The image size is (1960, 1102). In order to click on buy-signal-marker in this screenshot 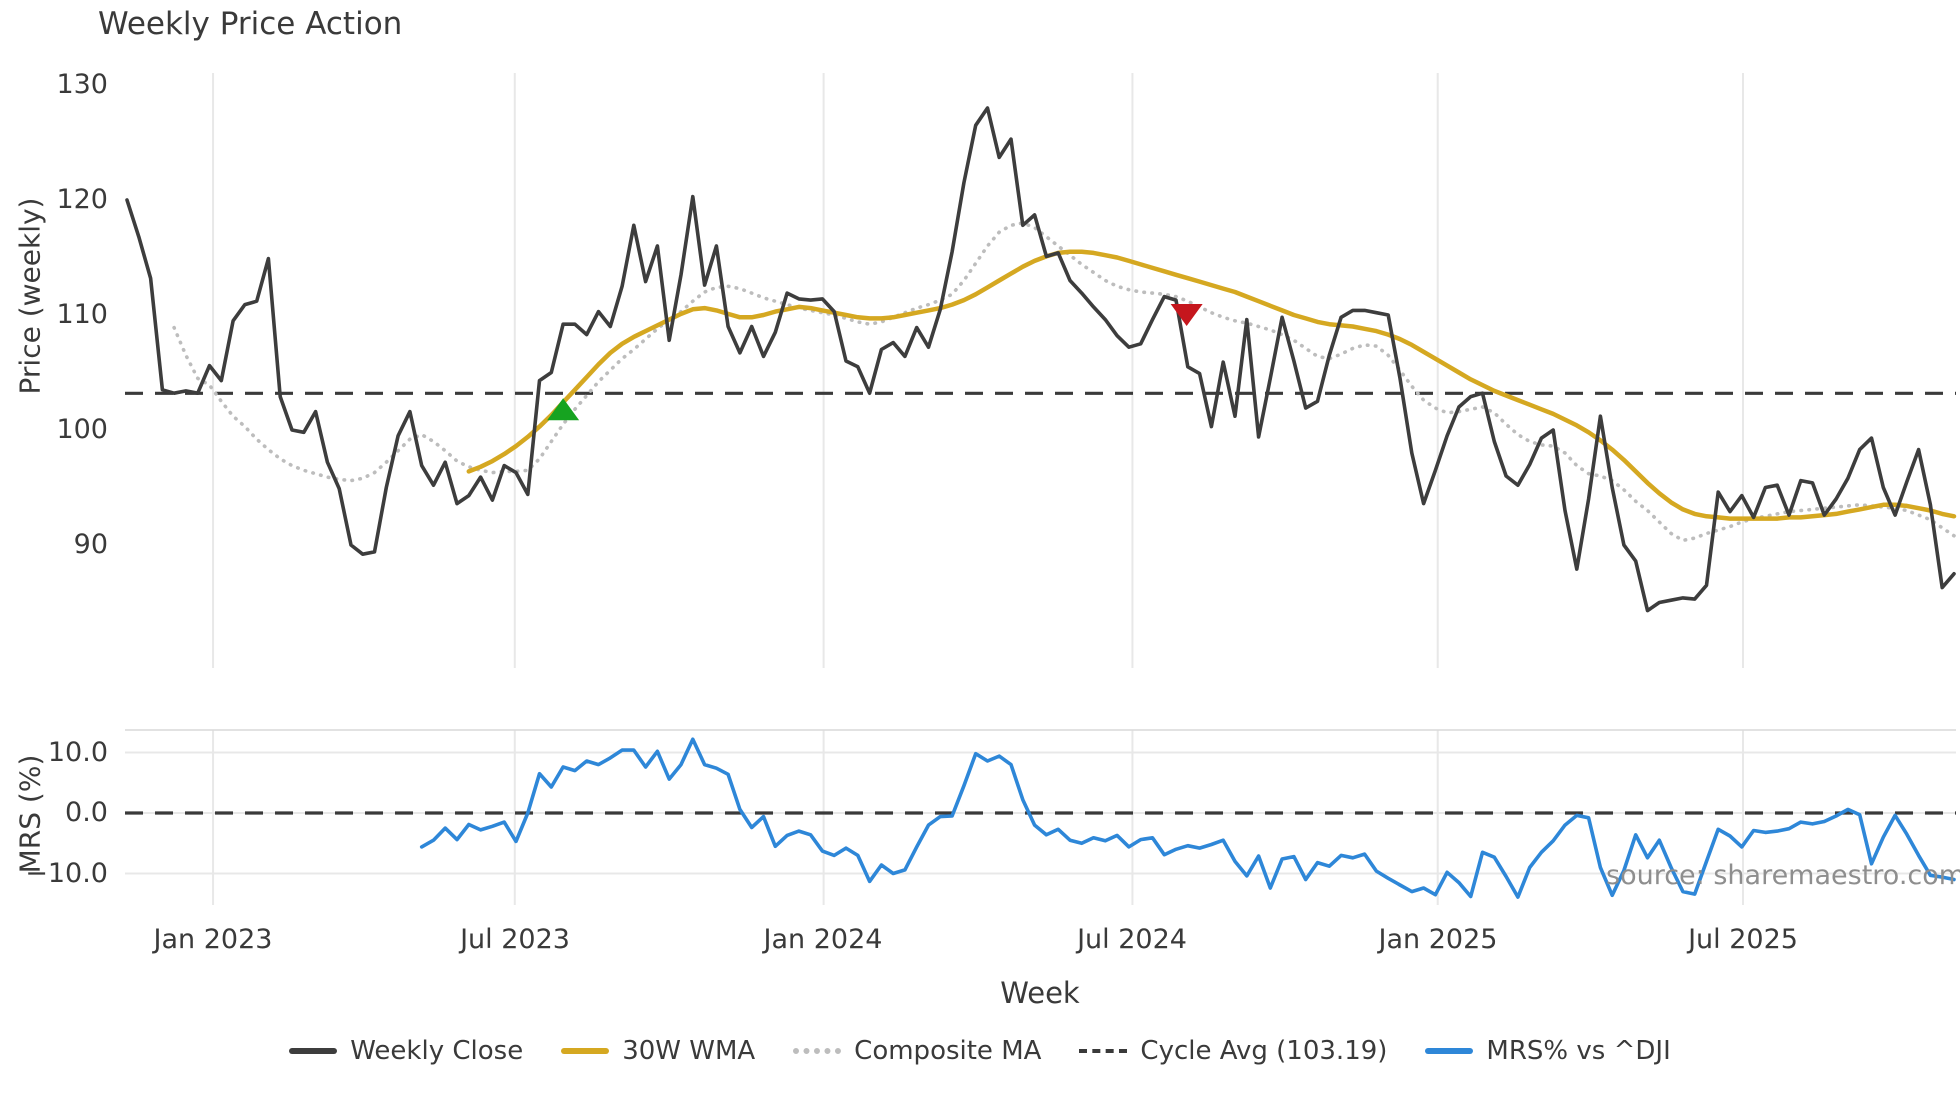, I will do `click(563, 409)`.